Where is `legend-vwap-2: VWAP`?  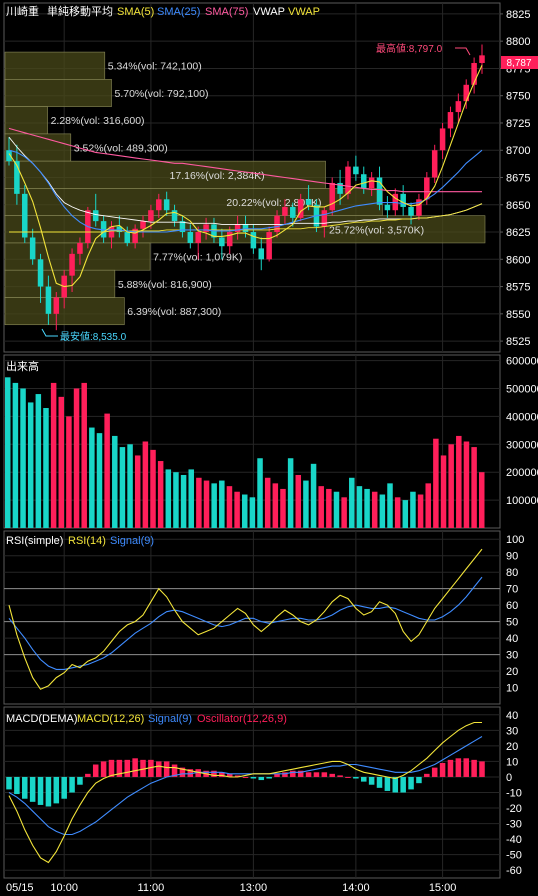 legend-vwap-2: VWAP is located at coordinates (304, 12).